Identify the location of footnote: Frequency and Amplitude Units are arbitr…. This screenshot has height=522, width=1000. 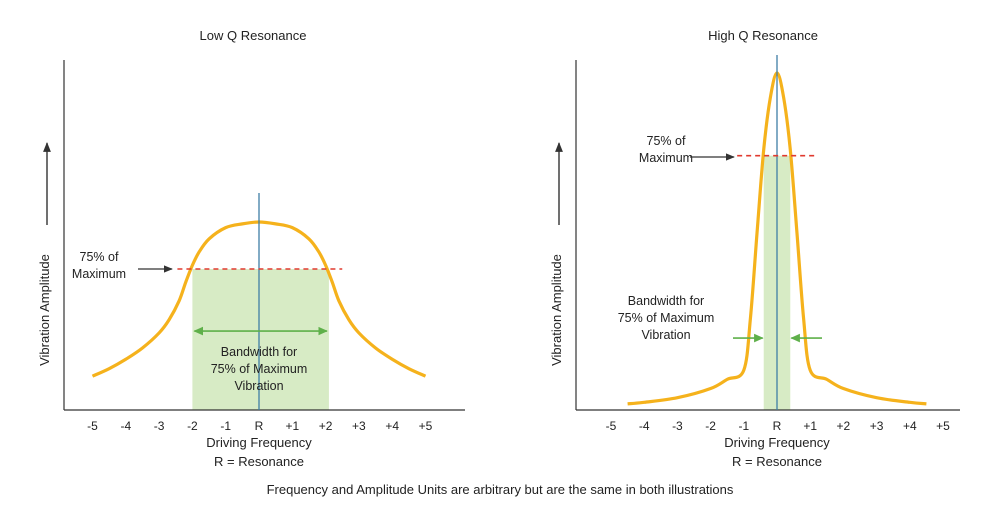
(500, 489).